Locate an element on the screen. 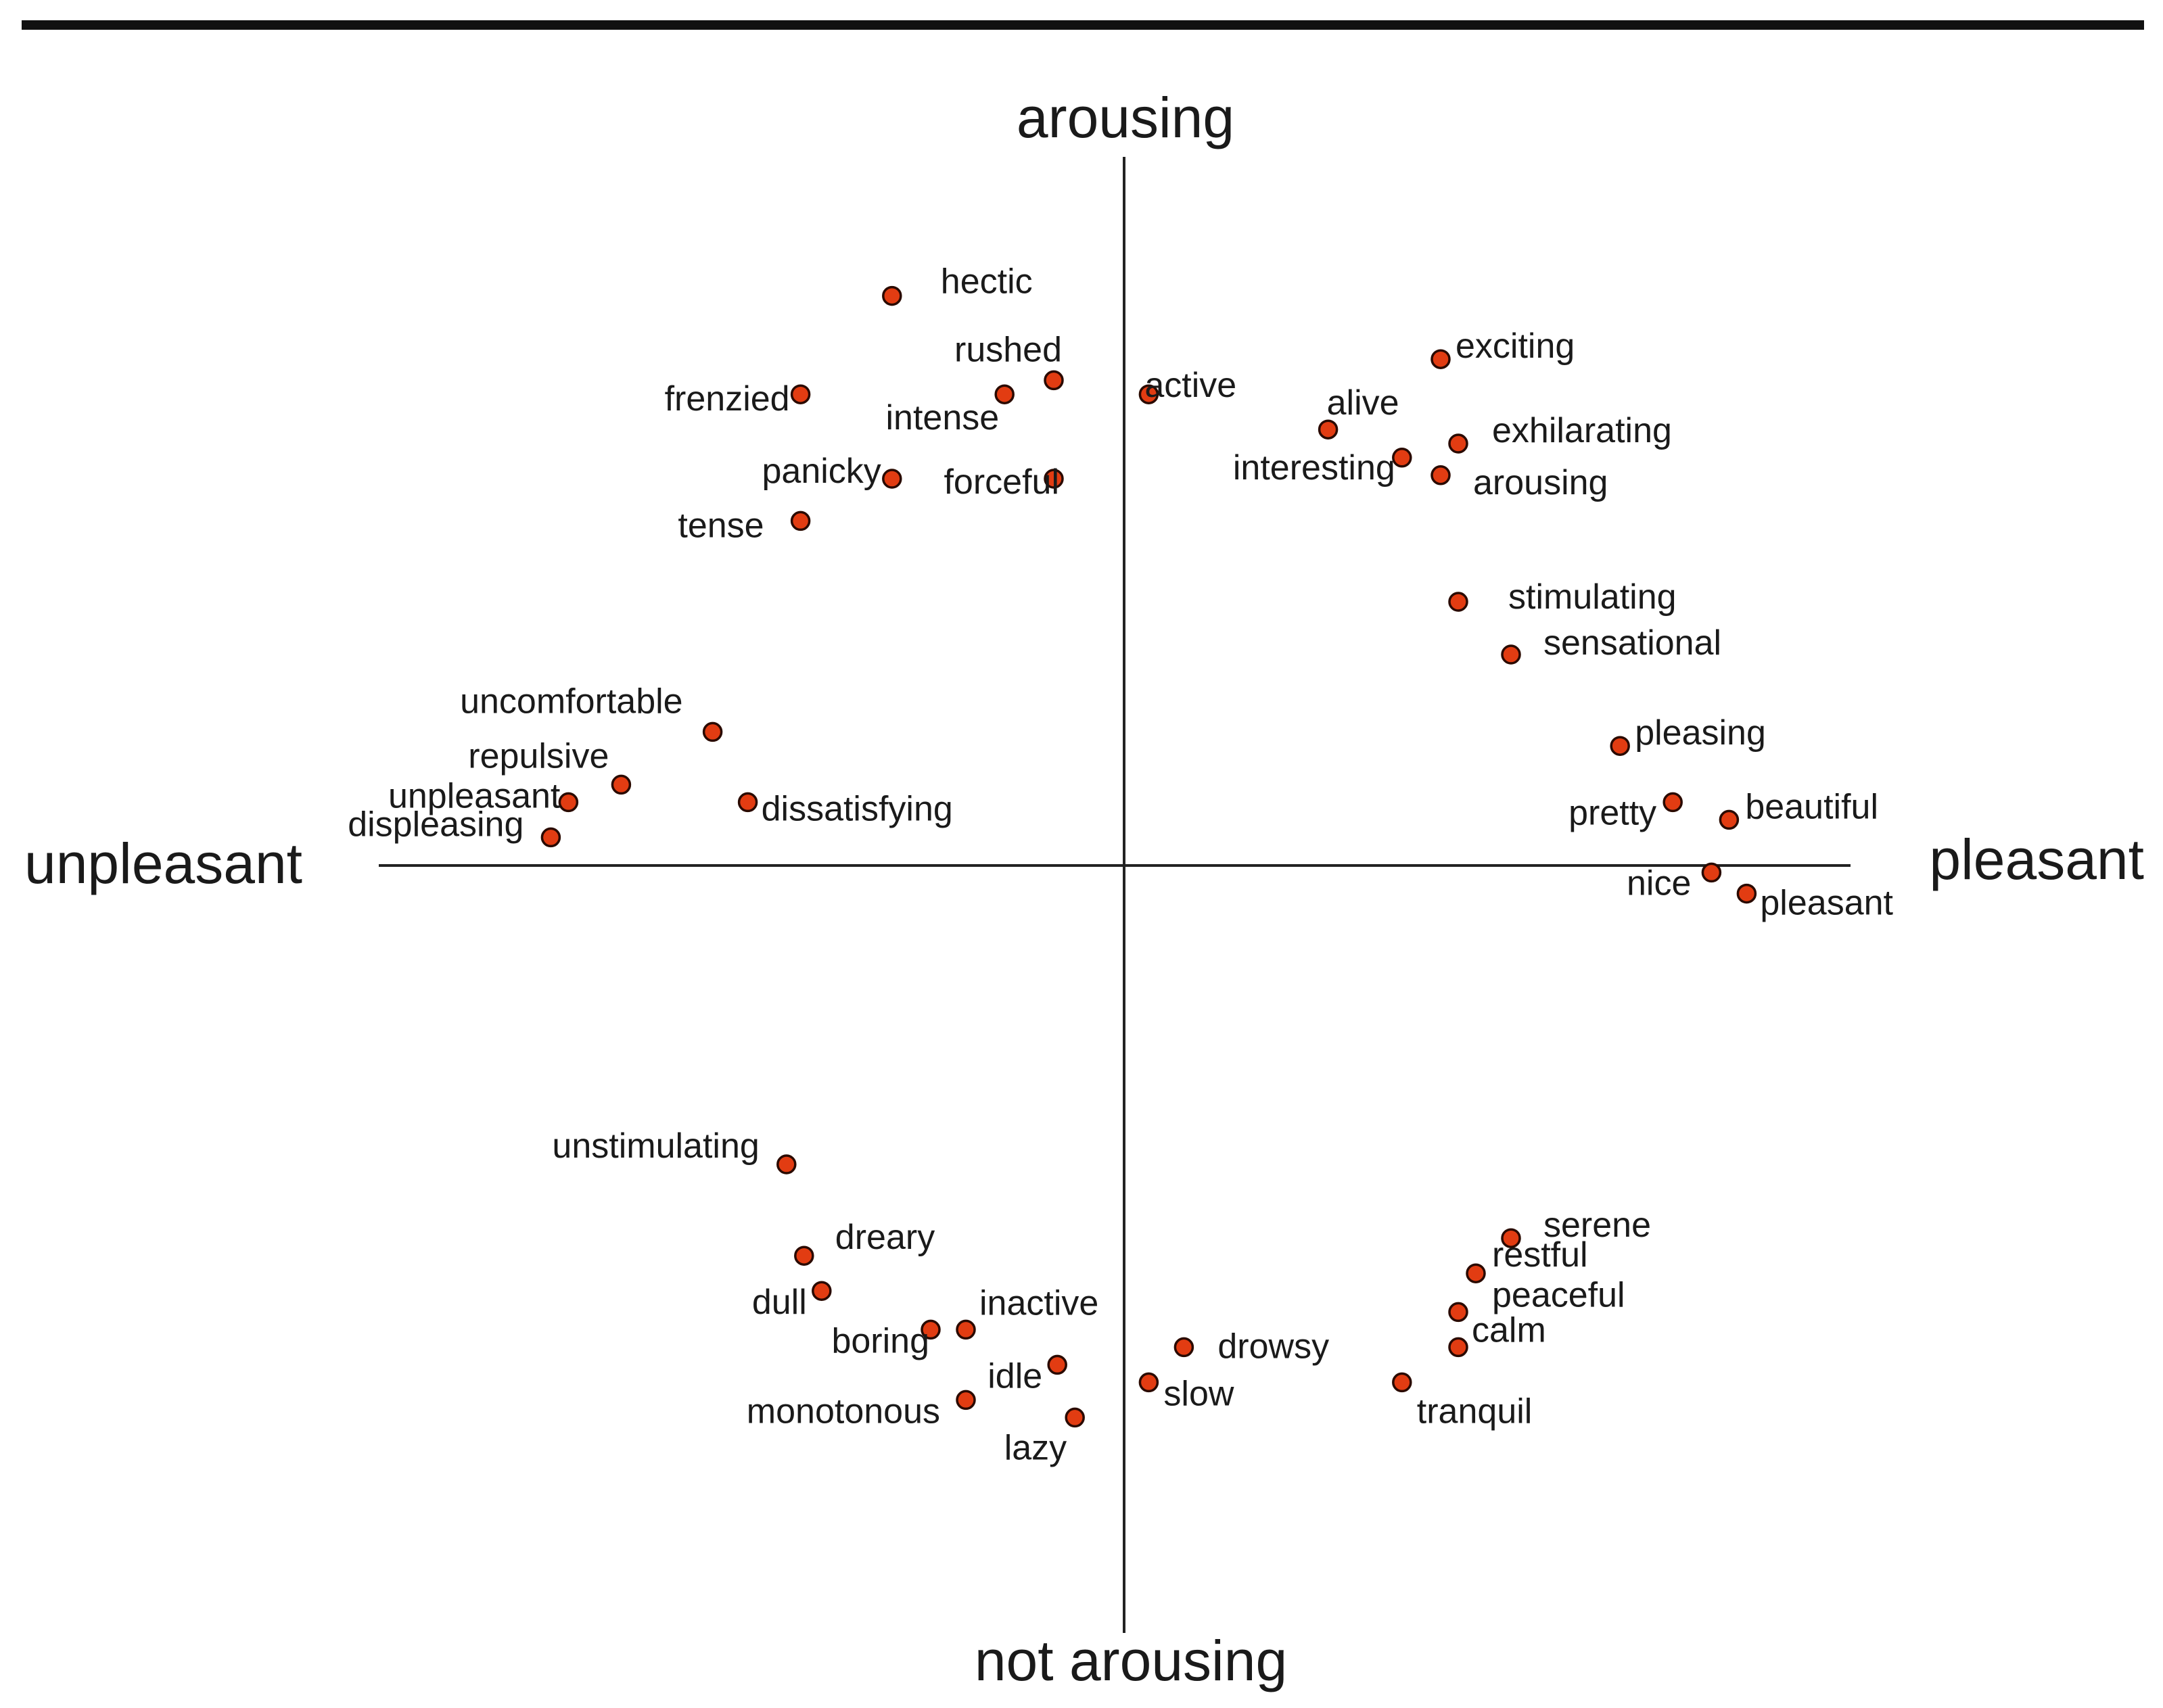  point-hectic is located at coordinates (892, 295).